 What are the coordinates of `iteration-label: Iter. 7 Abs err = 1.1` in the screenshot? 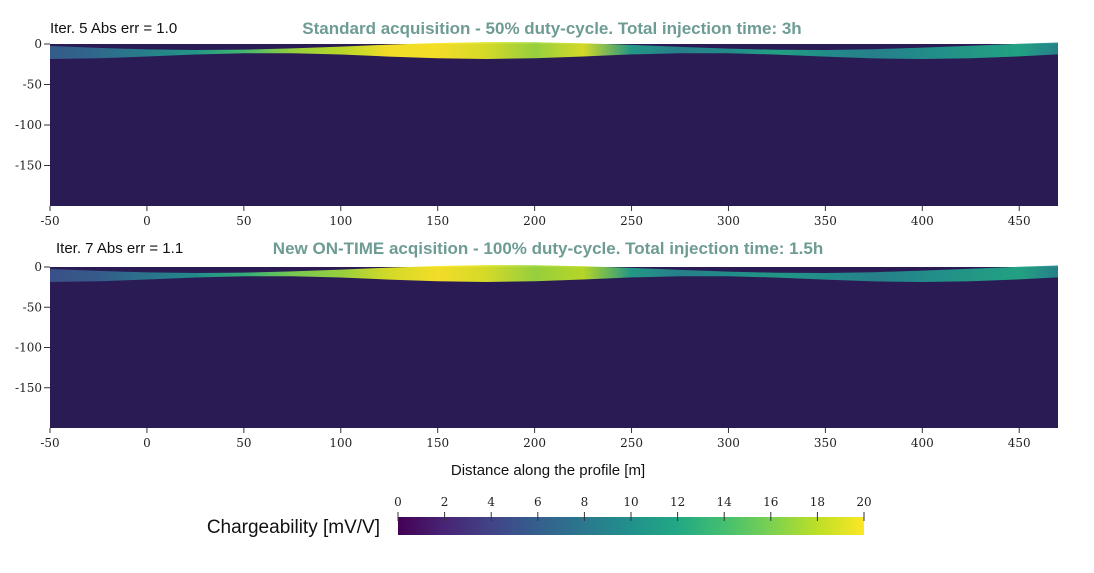 It's located at (119, 248).